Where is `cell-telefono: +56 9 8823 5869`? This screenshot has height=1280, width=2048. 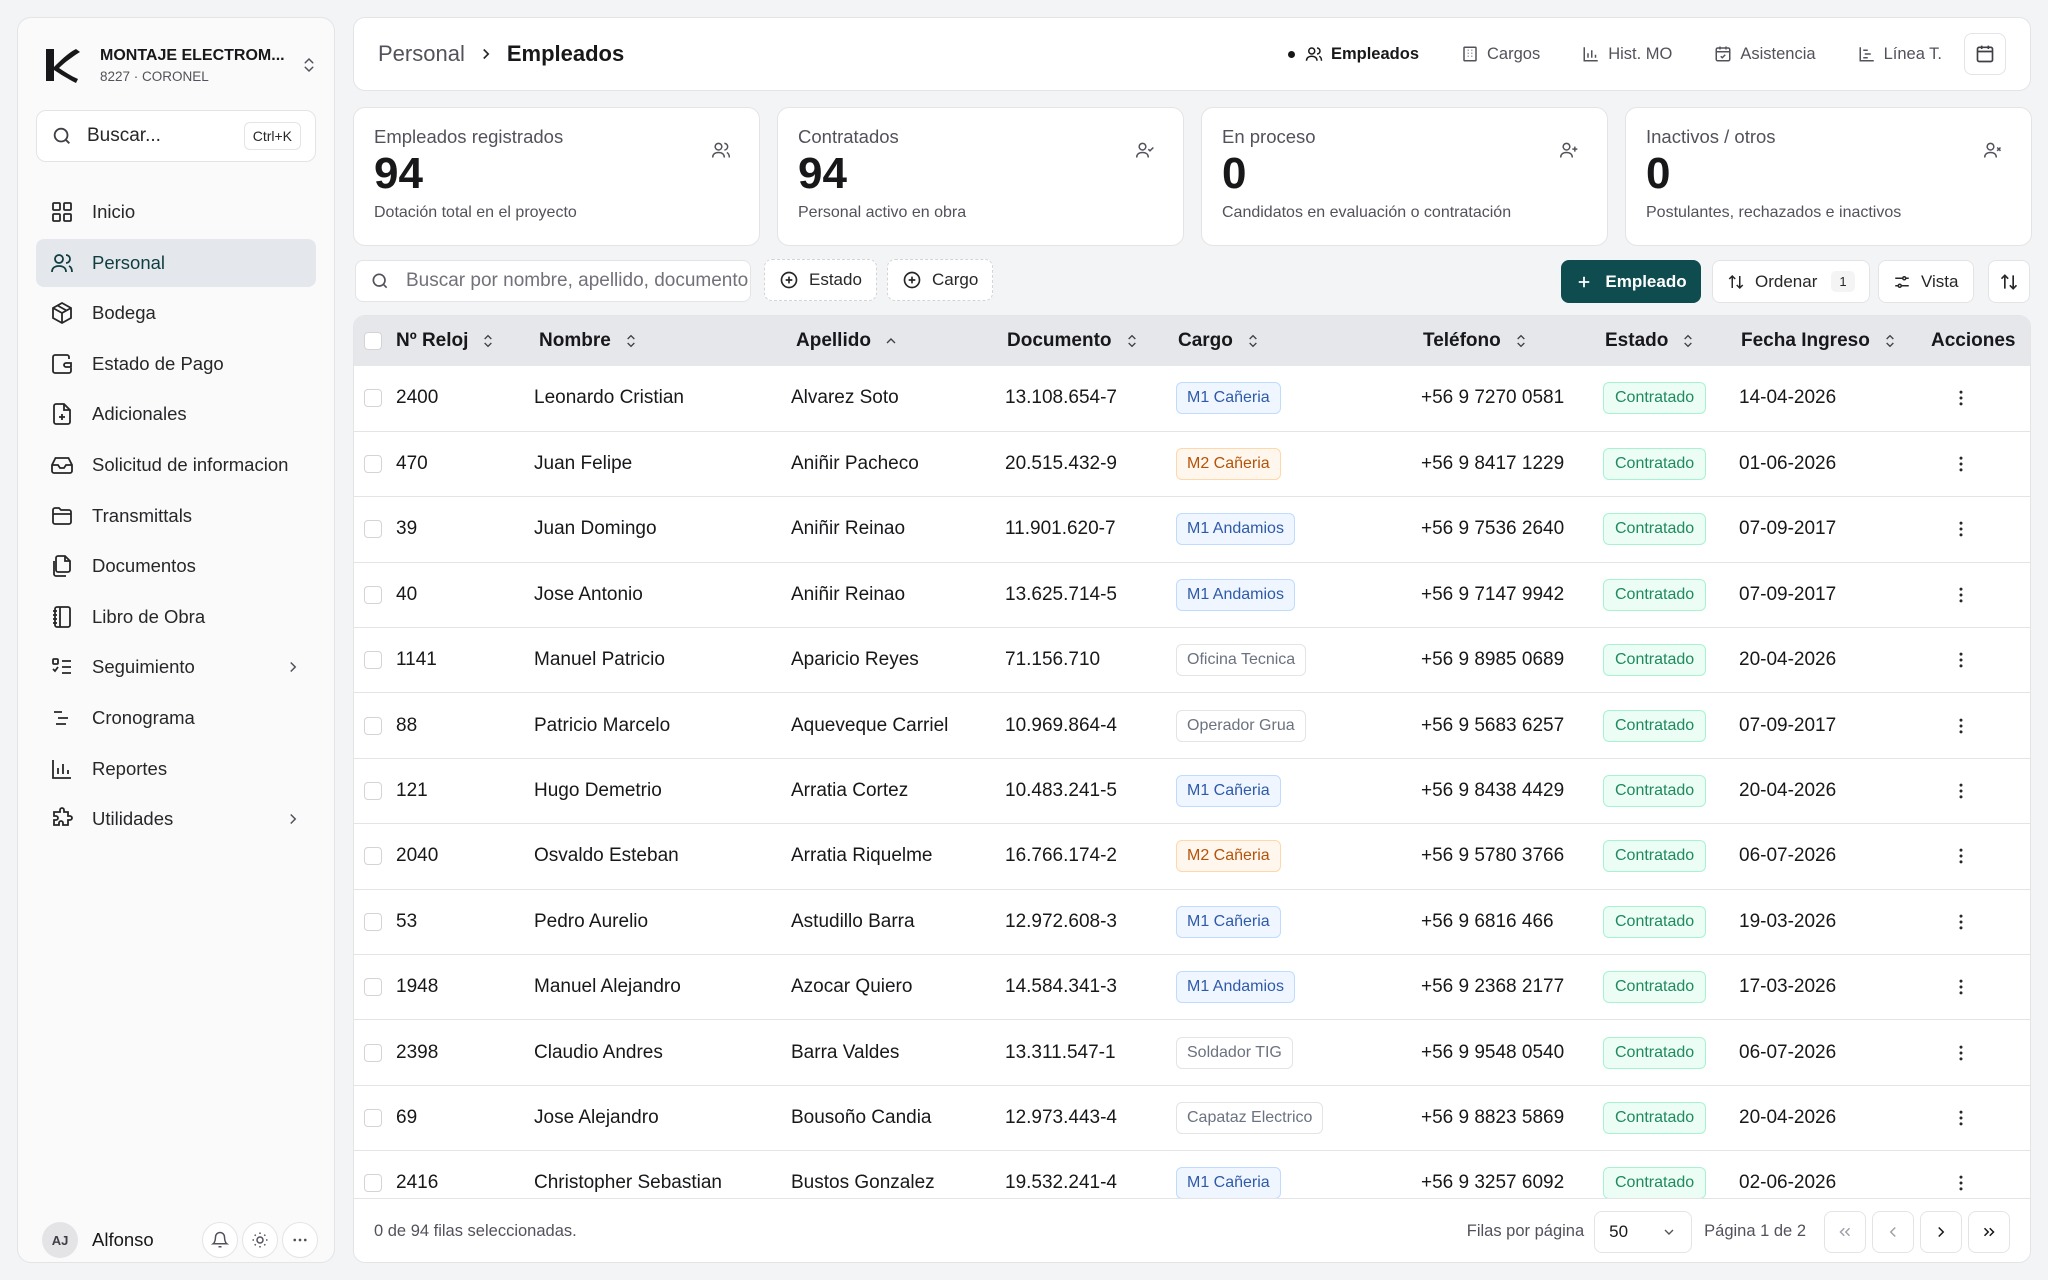 cell-telefono: +56 9 8823 5869 is located at coordinates (1493, 1117).